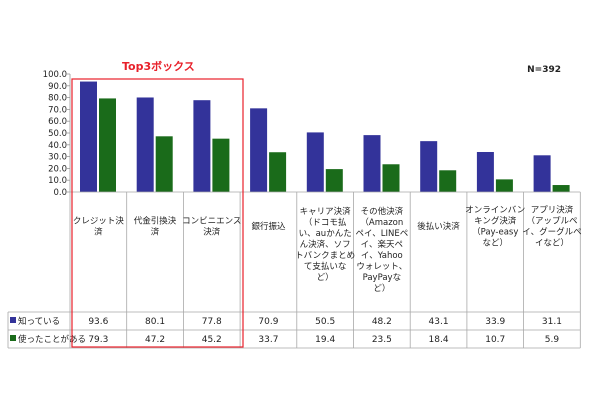 This screenshot has height=400, width=600. I want to click on y-tick-label: 60.0, so click(57, 122).